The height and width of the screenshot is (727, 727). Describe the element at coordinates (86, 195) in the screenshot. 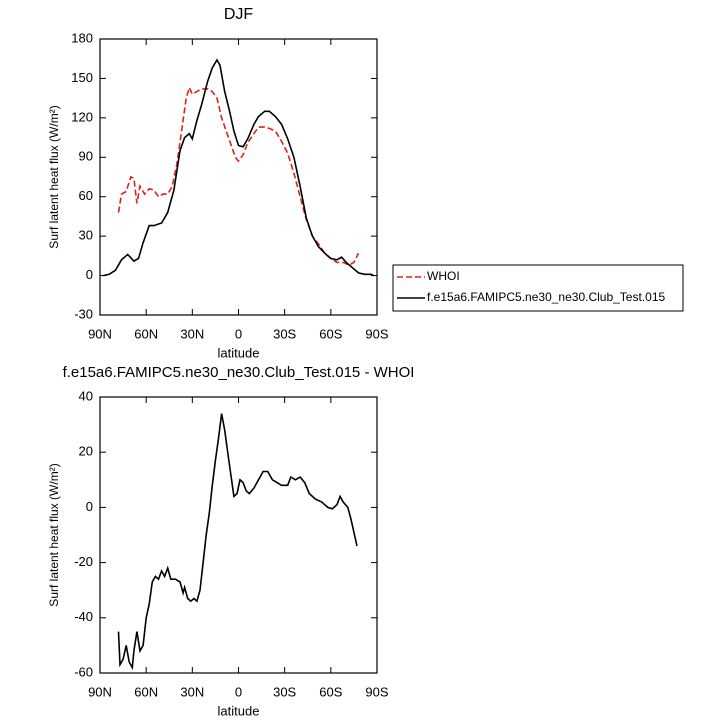

I see `y-tick-label: 60` at that location.